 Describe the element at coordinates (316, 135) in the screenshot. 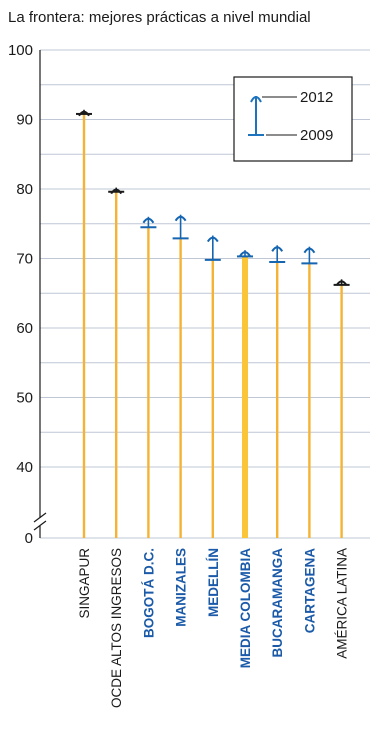

I see `legend-label-2009: 2009` at that location.